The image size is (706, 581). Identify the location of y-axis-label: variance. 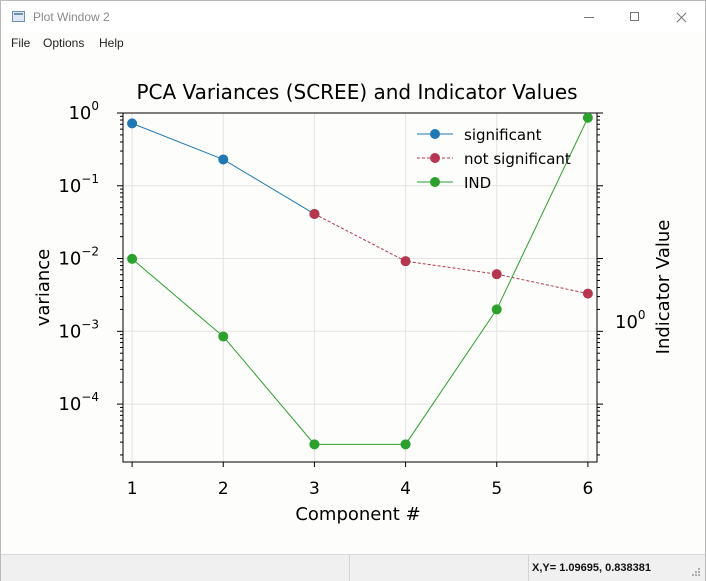
(43, 288).